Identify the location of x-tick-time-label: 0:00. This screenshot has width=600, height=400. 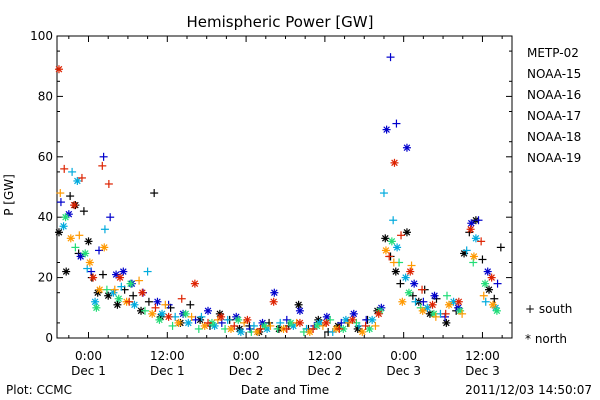
(403, 356).